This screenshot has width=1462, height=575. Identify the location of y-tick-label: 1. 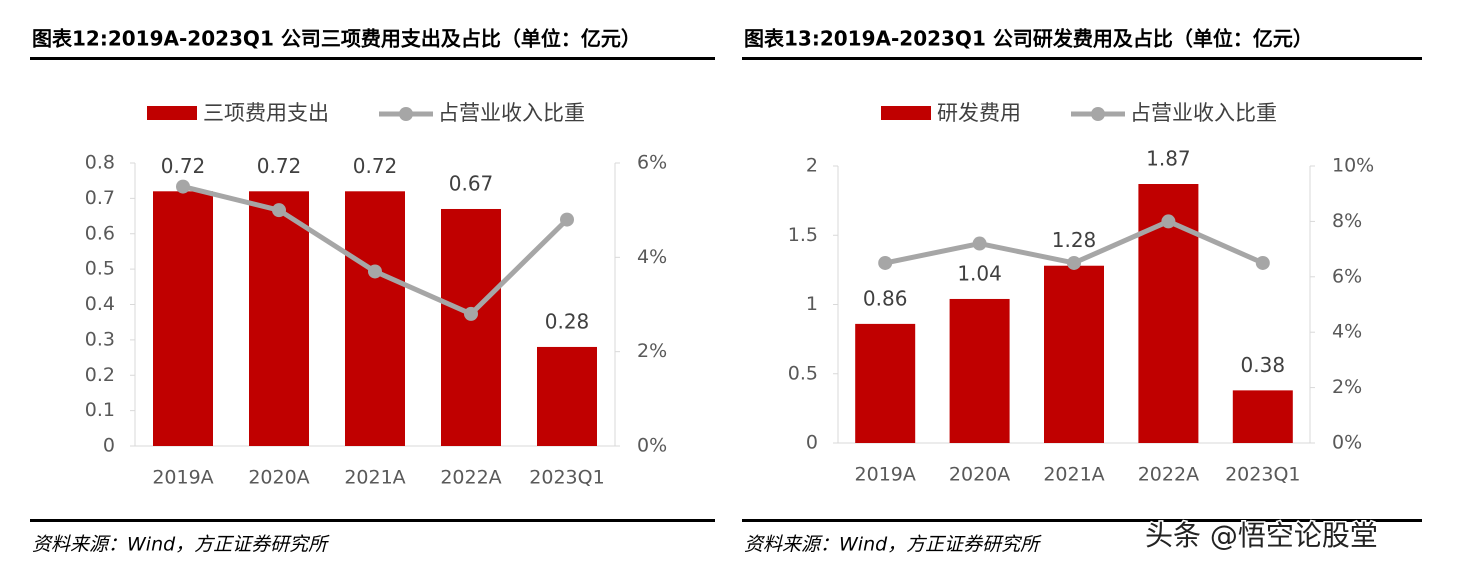
(812, 304).